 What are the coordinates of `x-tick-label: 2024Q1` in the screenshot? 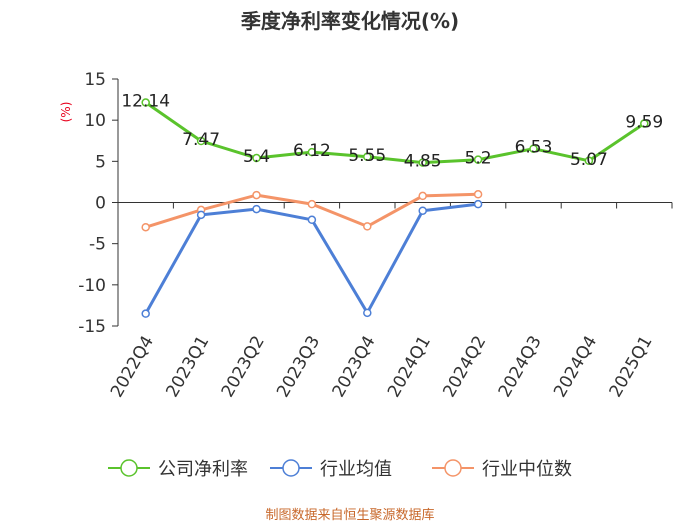 It's located at (409, 367).